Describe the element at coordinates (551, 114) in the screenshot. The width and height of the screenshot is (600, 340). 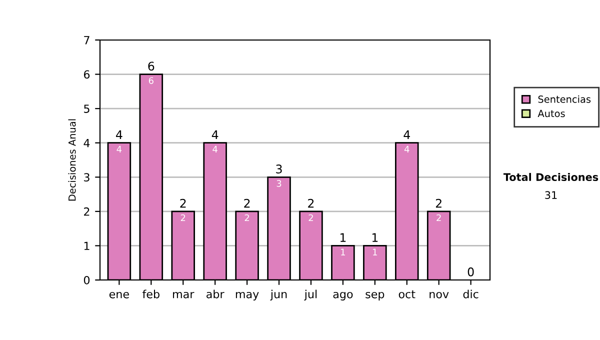
I see `legend-label: Autos` at that location.